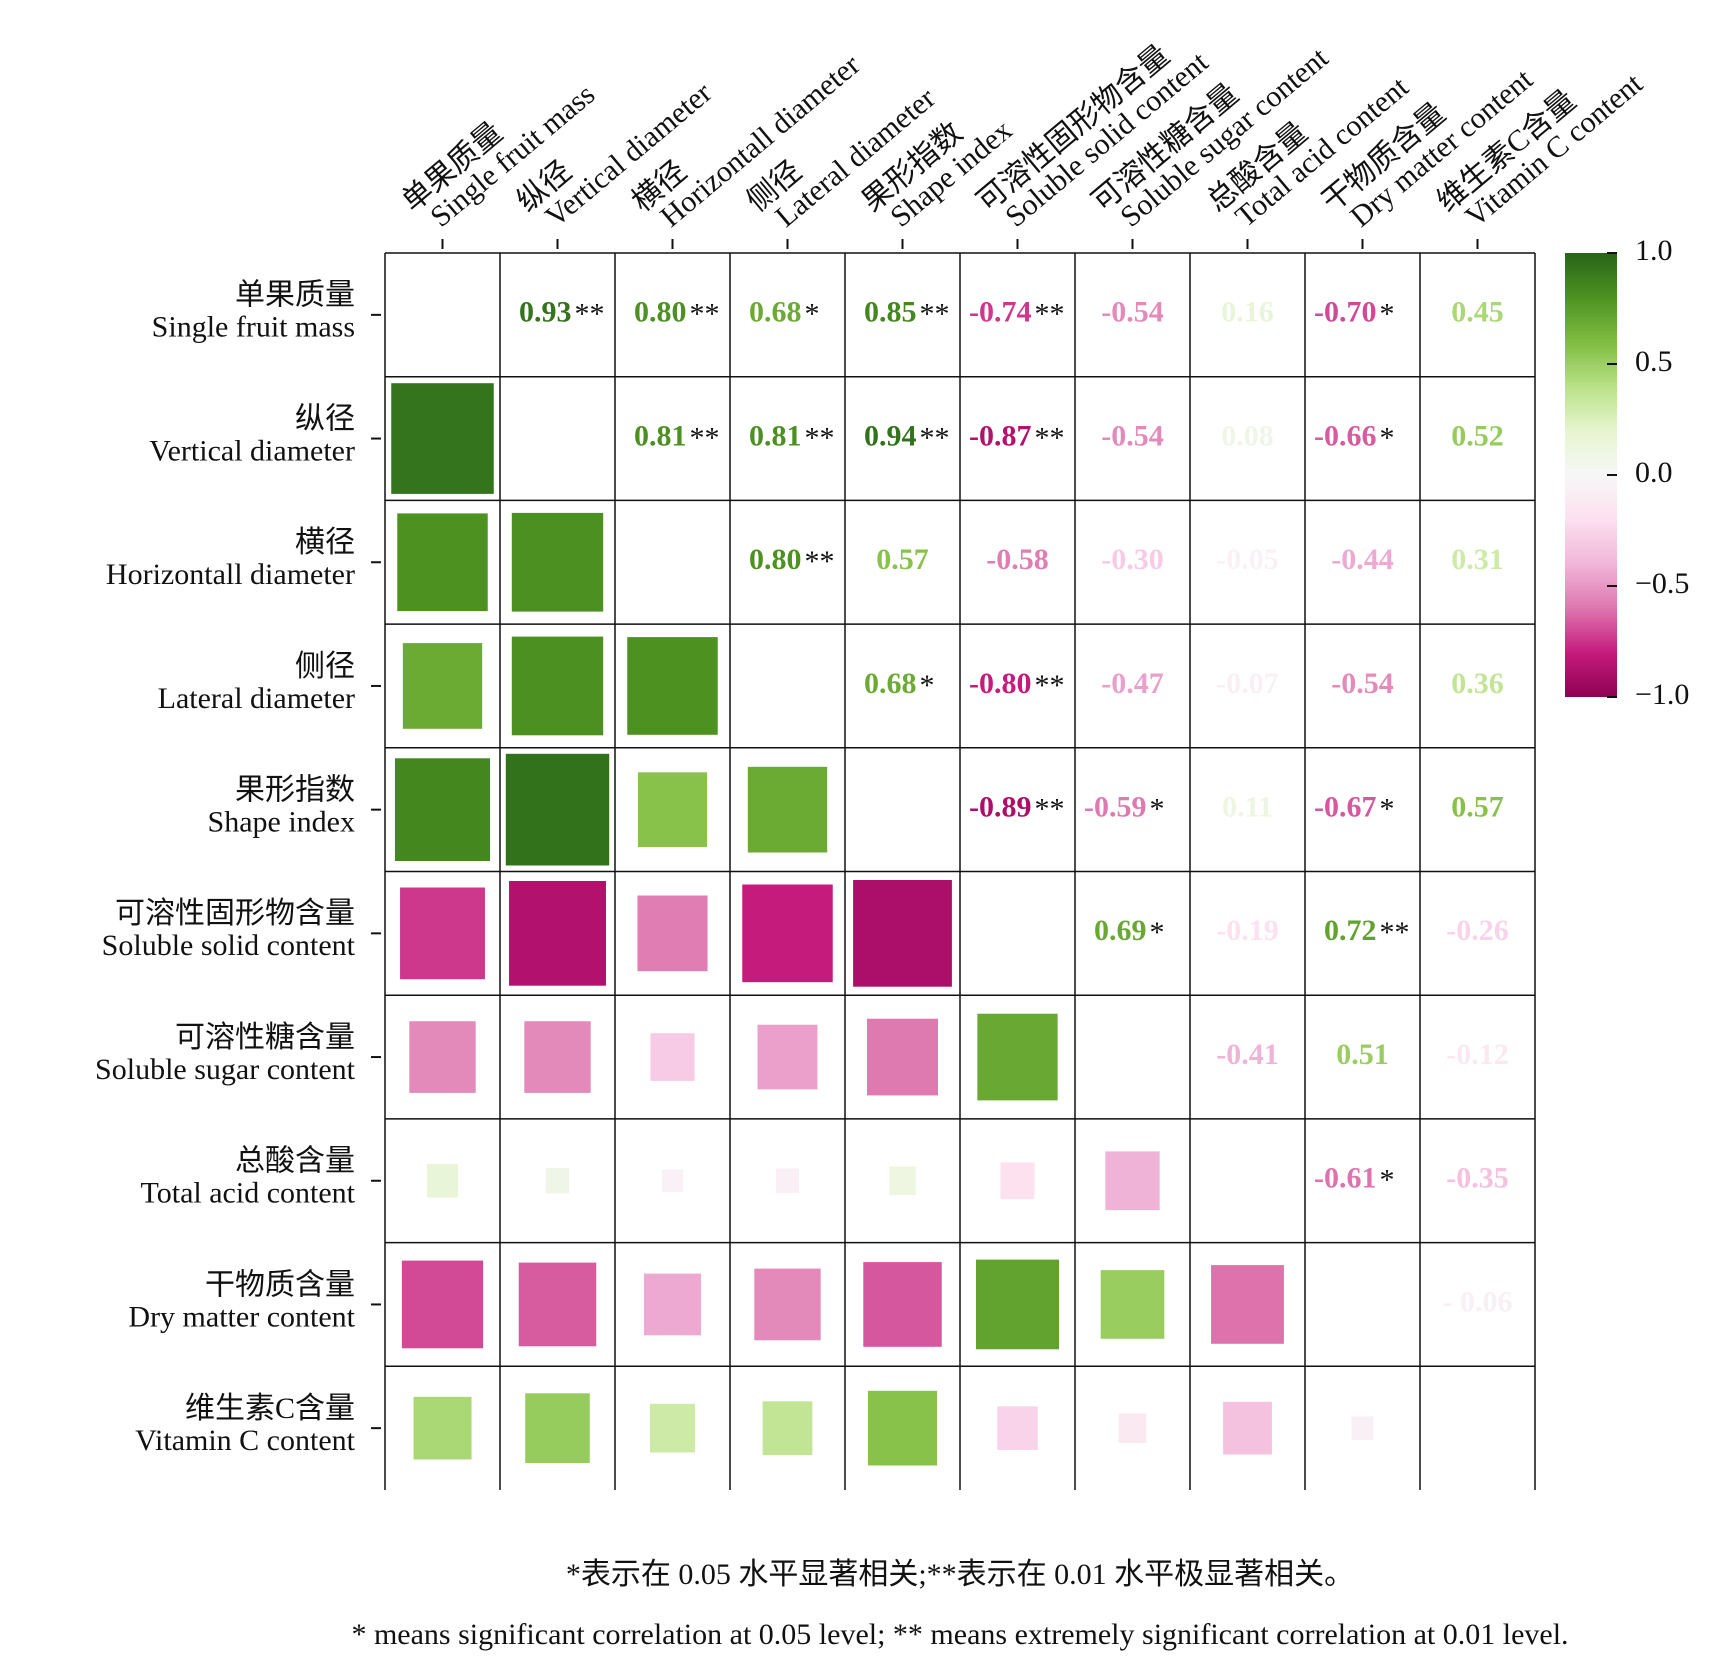  Describe the element at coordinates (270, 1408) in the screenshot. I see `row-label-cn: 维生素C含量` at that location.